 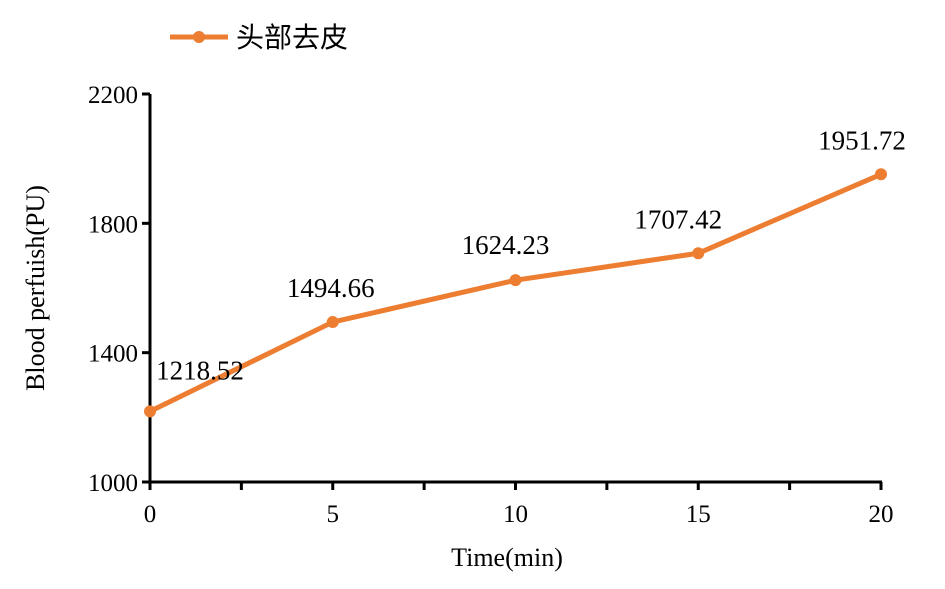 I want to click on x-tick-label: 10, so click(x=515, y=514).